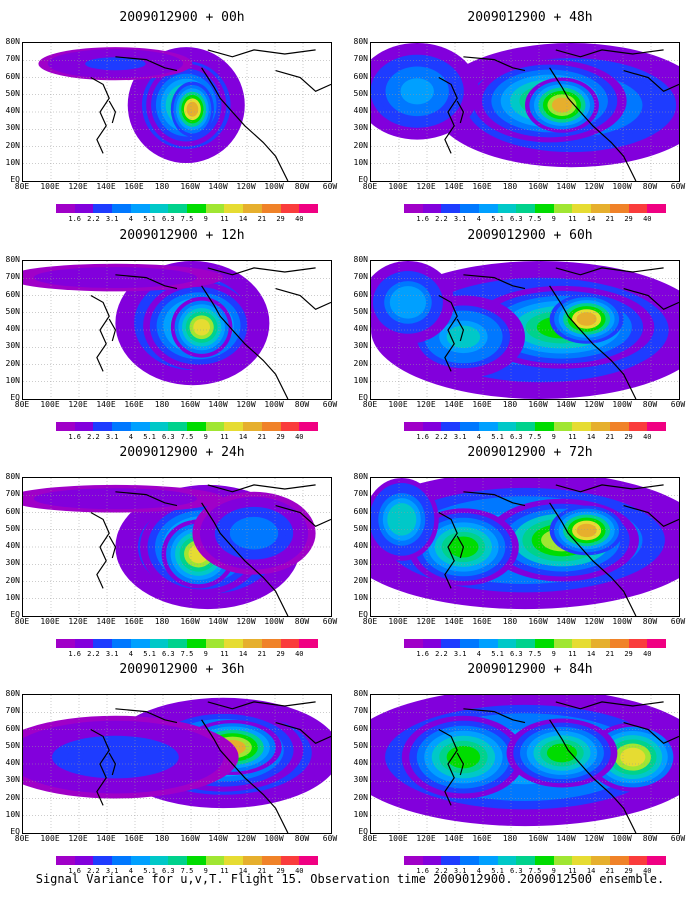 The width and height of the screenshot is (700, 900). What do you see at coordinates (93, 654) in the screenshot?
I see `colorbar-level-label: 2.2` at bounding box center [93, 654].